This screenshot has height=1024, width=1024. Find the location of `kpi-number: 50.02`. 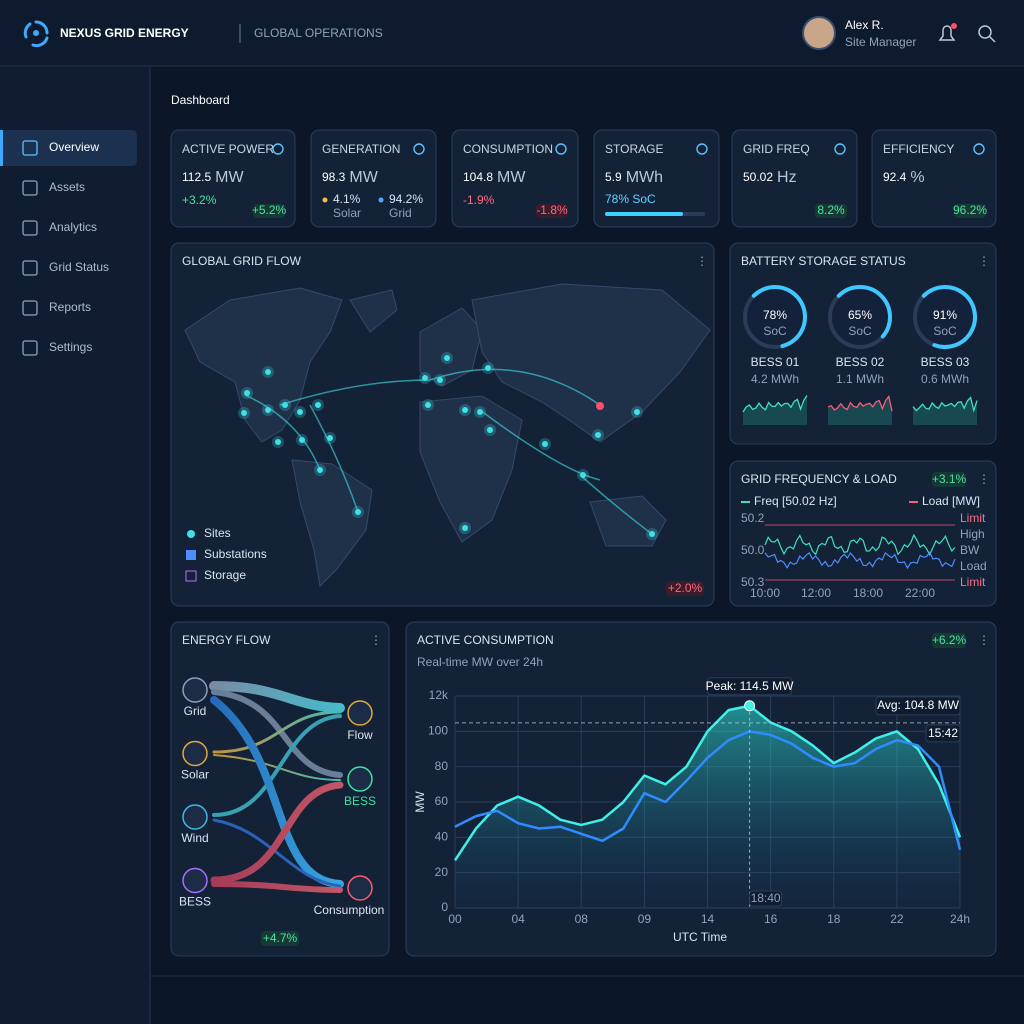

kpi-number: 50.02 is located at coordinates (758, 177).